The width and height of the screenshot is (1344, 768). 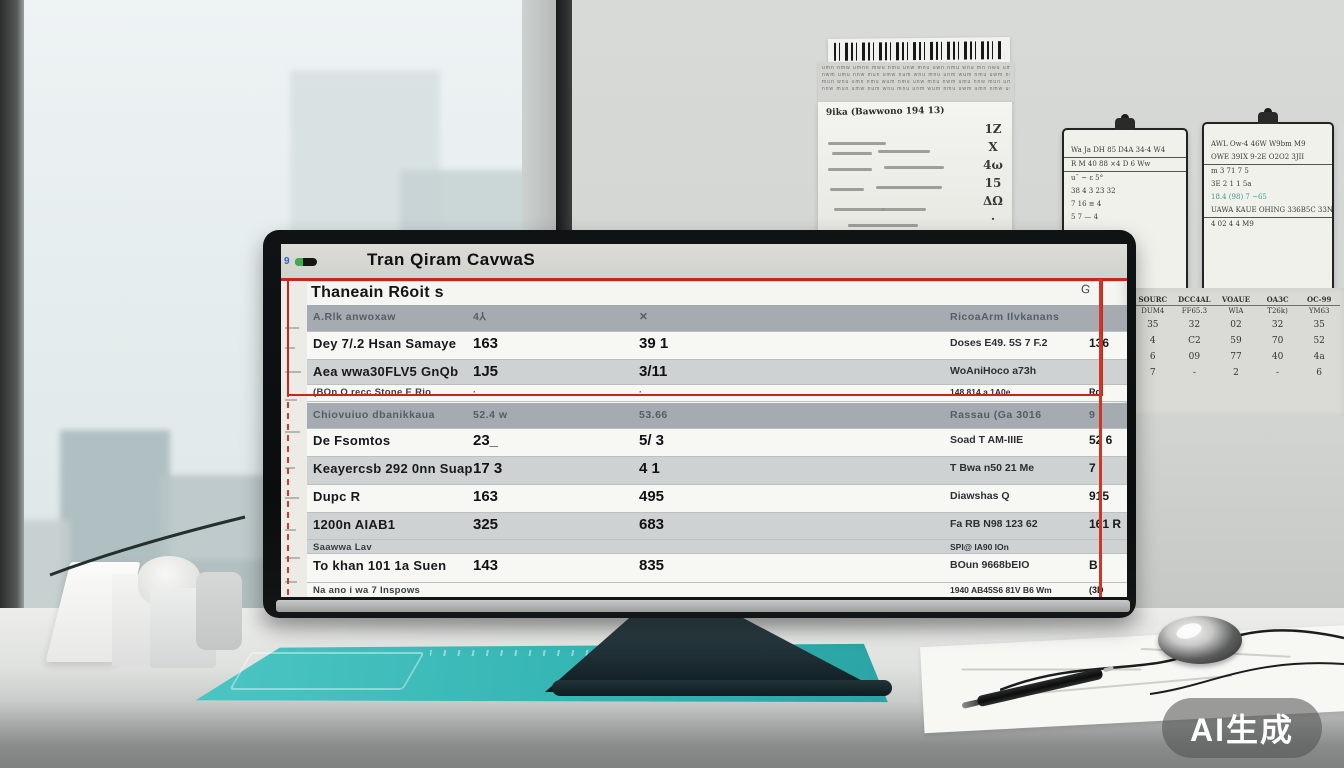 What do you see at coordinates (987, 440) in the screenshot?
I see `cell-rlabel: Soad T AM-IIIE` at bounding box center [987, 440].